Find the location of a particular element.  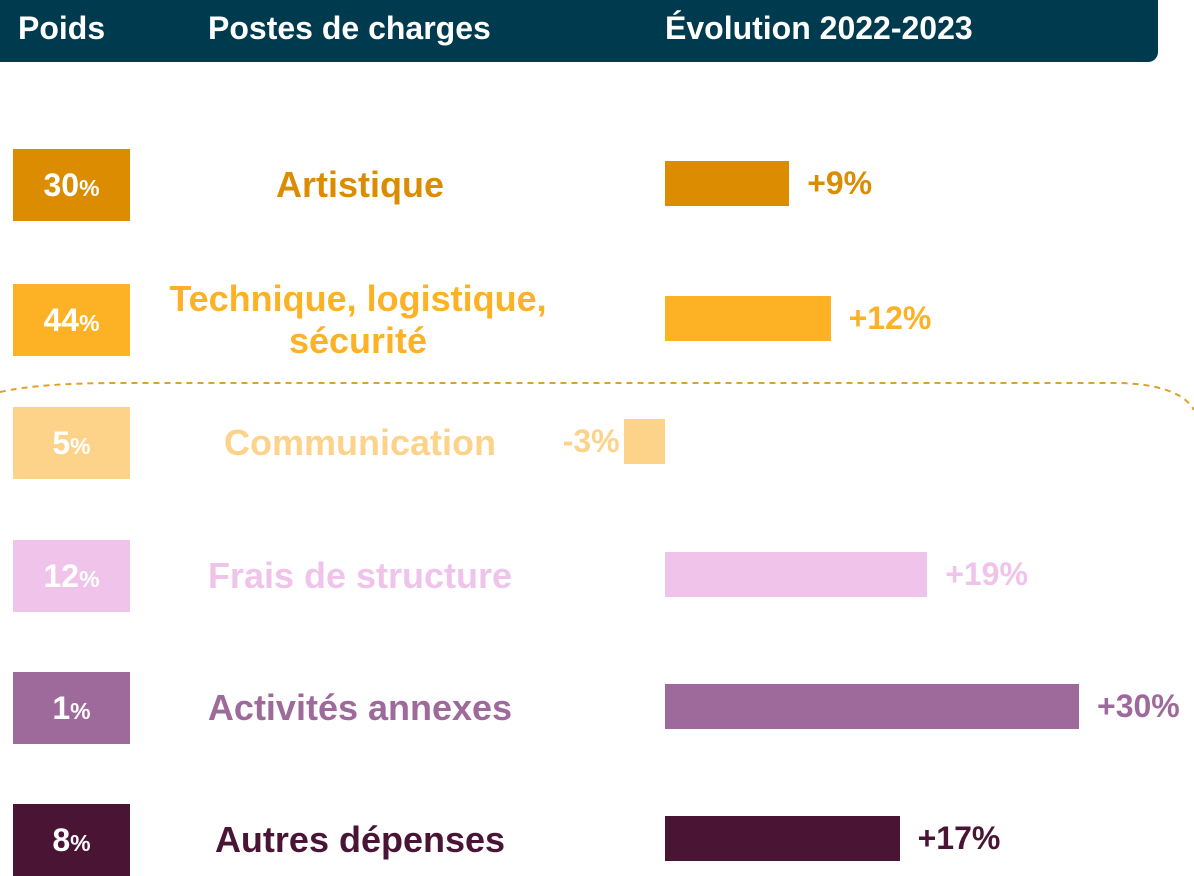

value-label: -3% is located at coordinates (591, 441).